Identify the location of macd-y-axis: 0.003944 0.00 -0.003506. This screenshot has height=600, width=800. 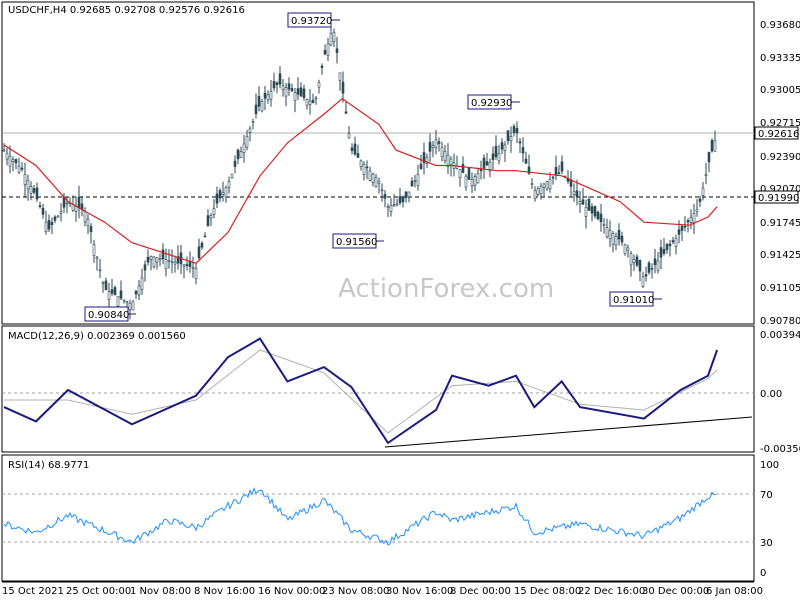
(780, 392).